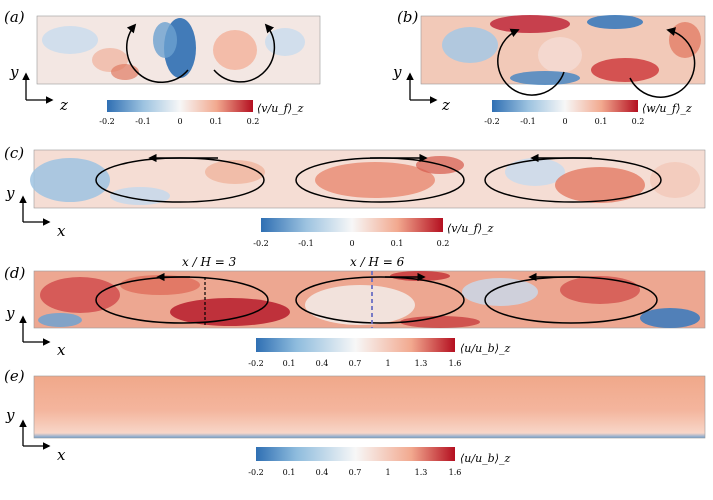 The height and width of the screenshot is (500, 713). Describe the element at coordinates (35, 434) in the screenshot. I see `panel-e-axes-icon` at that location.